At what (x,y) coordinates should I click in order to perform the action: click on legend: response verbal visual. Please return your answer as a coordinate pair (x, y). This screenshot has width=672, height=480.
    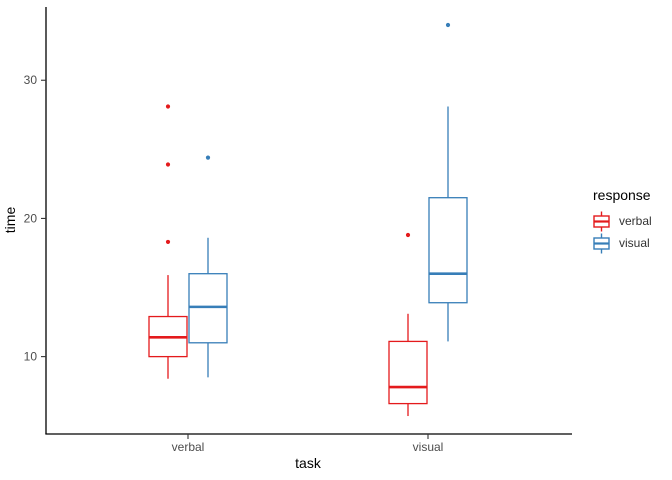
    Looking at the image, I should click on (622, 220).